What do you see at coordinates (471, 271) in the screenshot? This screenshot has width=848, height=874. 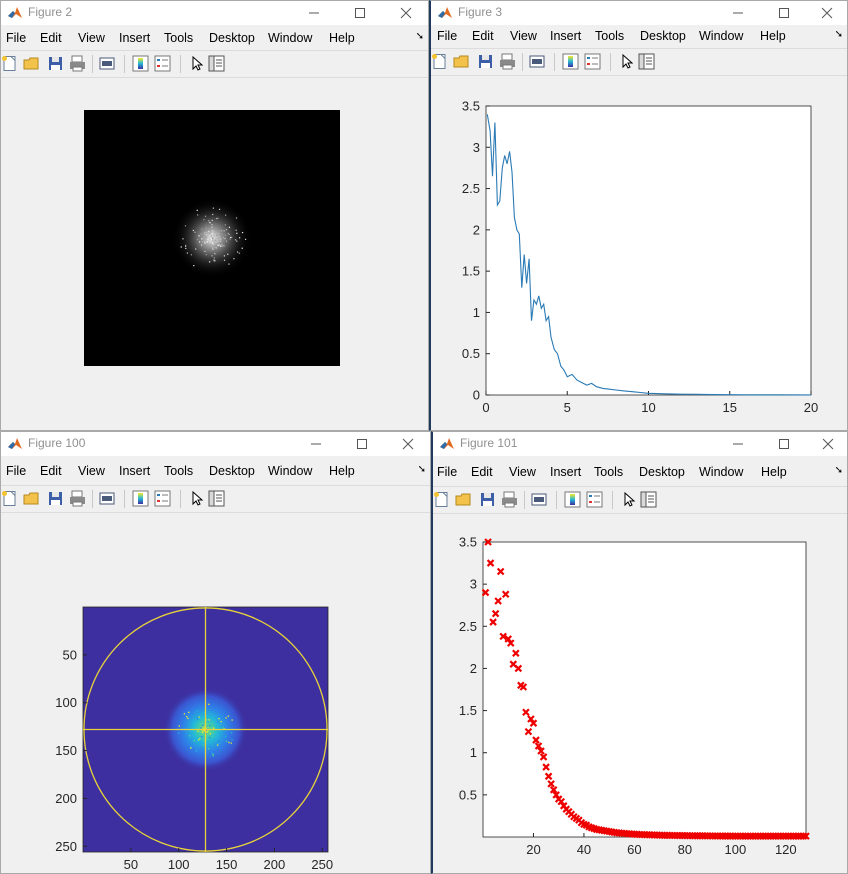 I see `y-tick-label: 1.5` at bounding box center [471, 271].